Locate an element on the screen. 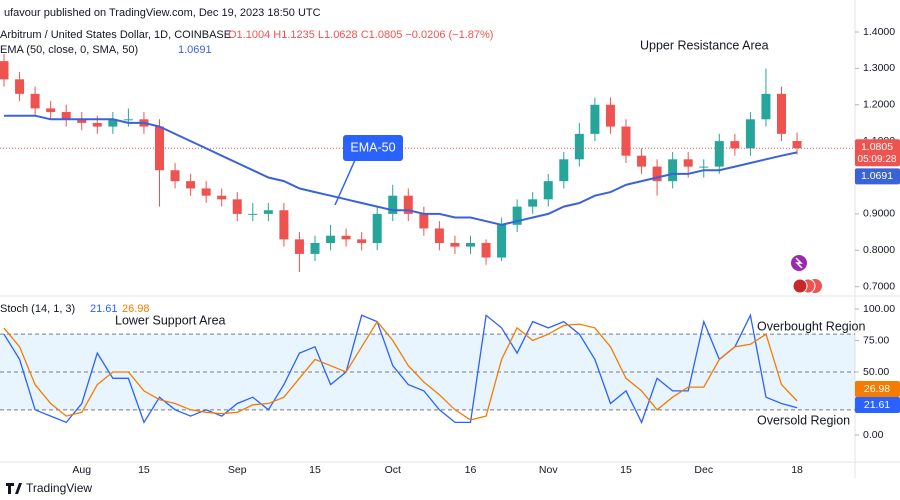 This screenshot has width=900, height=500. y-tick-label: 100.00 is located at coordinates (879, 309).